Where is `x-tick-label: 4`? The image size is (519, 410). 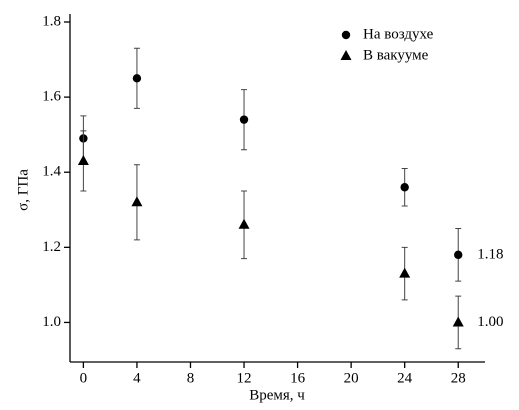 x-tick-label: 4 is located at coordinates (137, 378).